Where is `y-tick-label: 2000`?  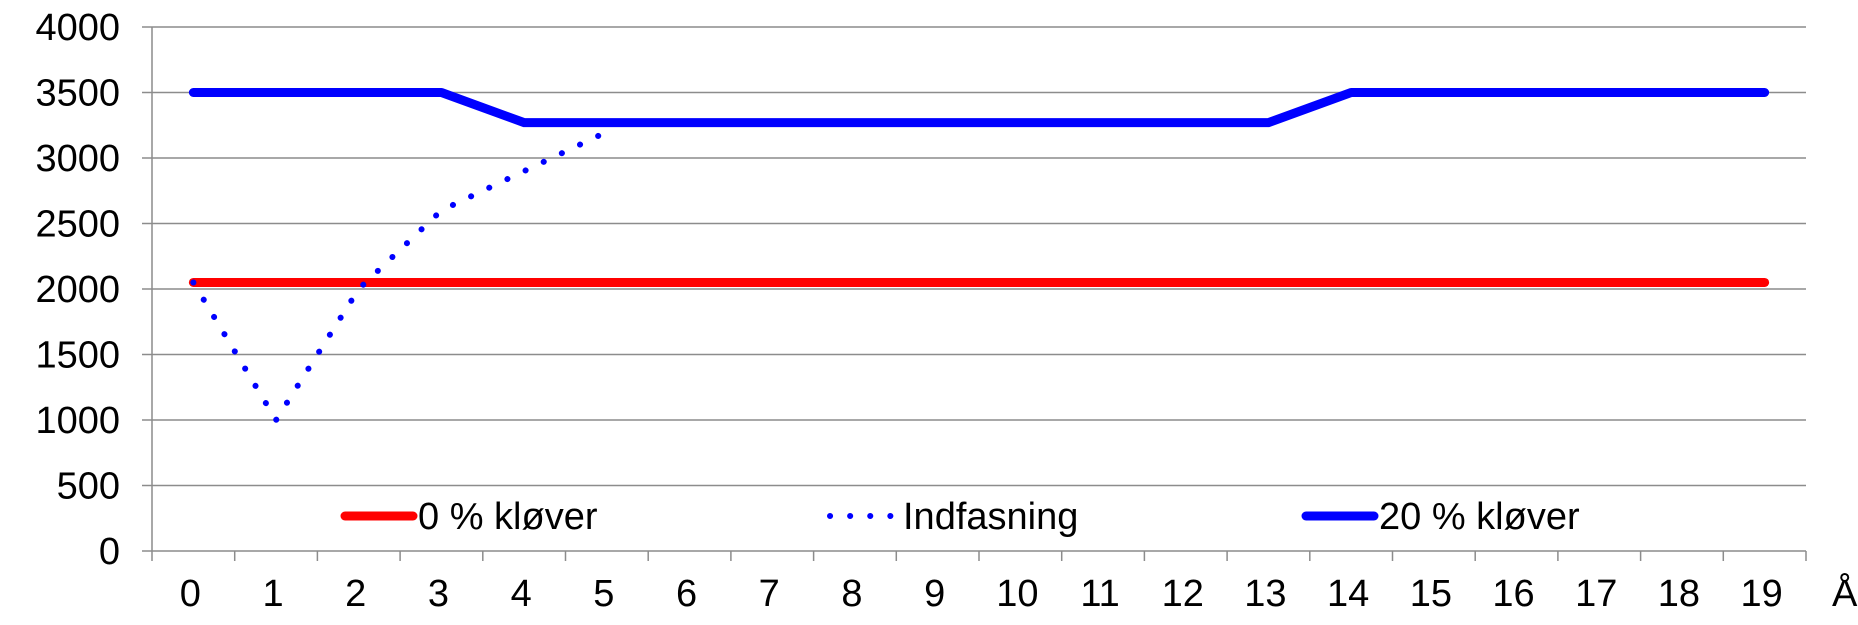
y-tick-label: 2000 is located at coordinates (77, 290).